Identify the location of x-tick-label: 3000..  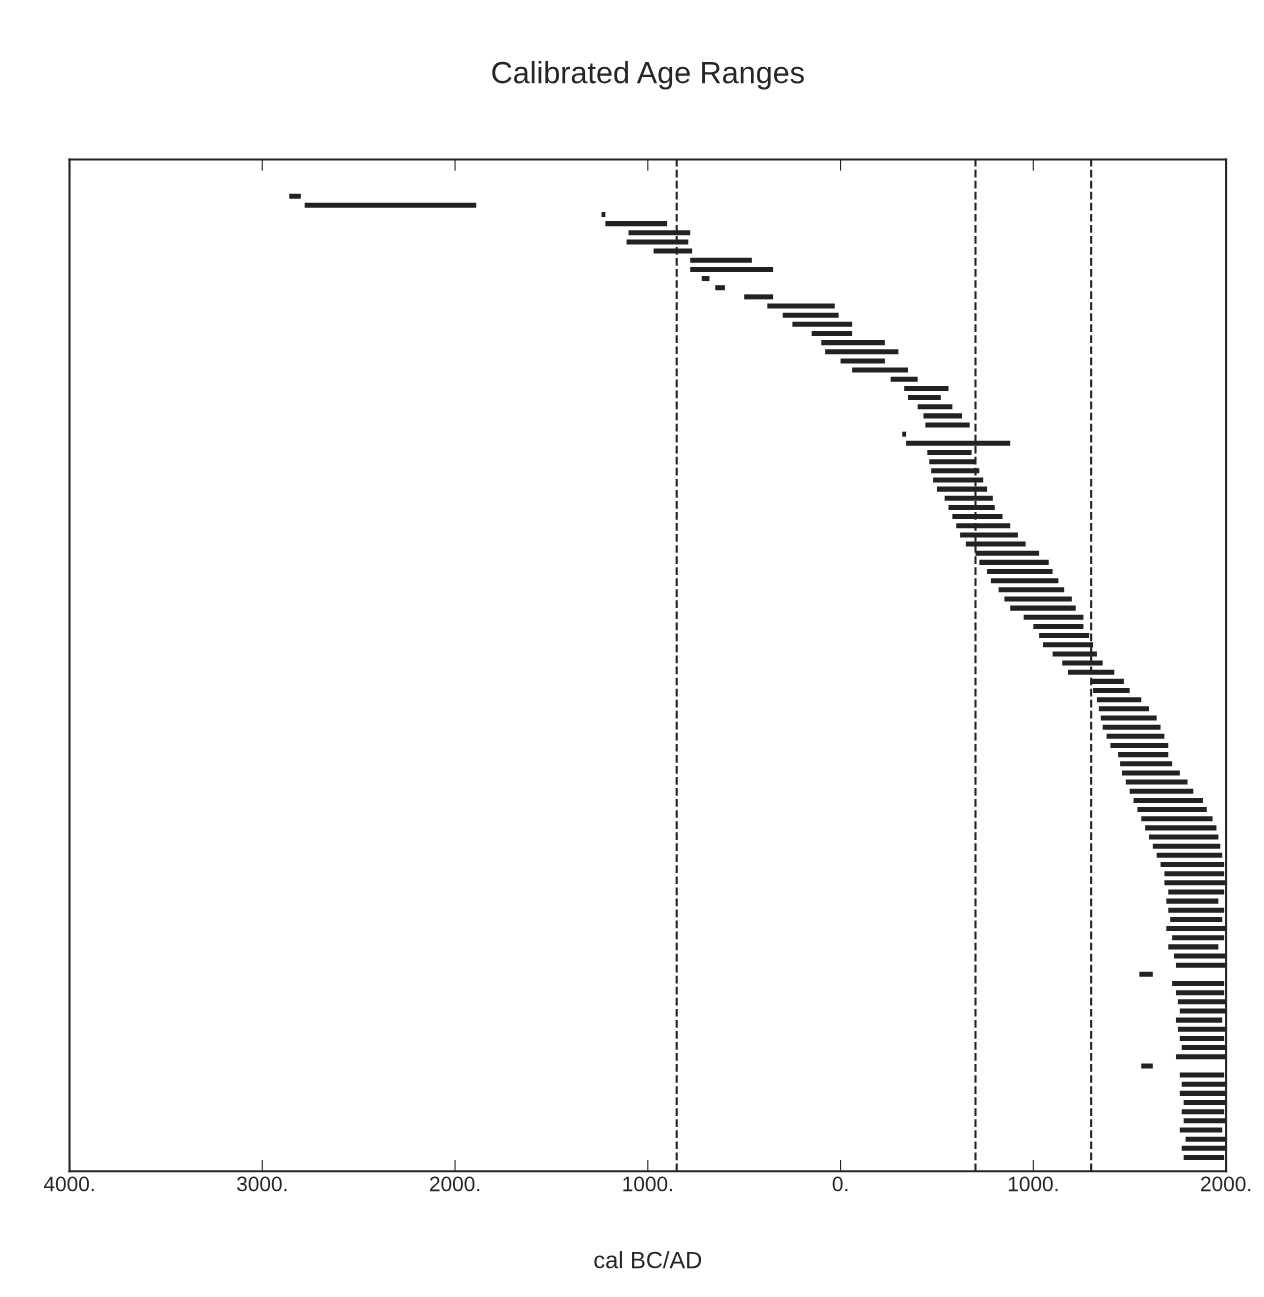
(262, 1184).